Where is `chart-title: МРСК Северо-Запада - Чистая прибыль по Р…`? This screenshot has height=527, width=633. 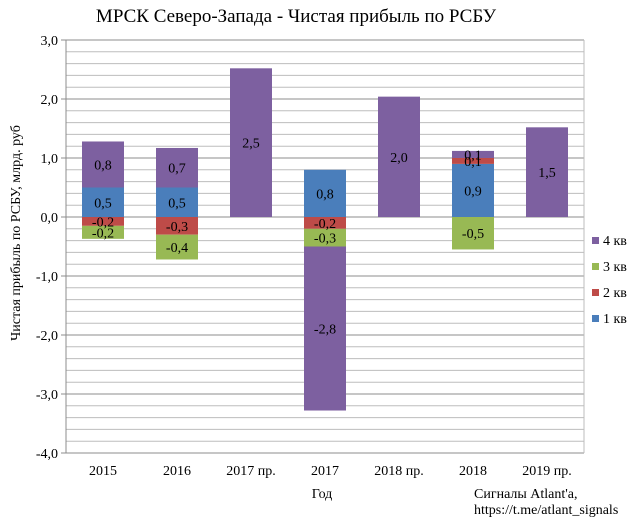
chart-title: МРСК Северо-Запада - Чистая прибыль по Р… is located at coordinates (296, 16).